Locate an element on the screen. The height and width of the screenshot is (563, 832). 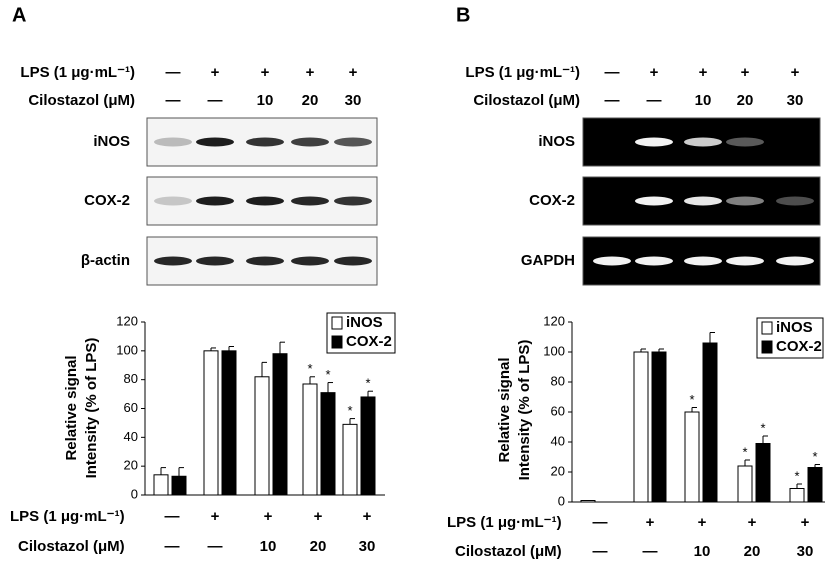
blot-label: COX-2 is located at coordinates (552, 200).